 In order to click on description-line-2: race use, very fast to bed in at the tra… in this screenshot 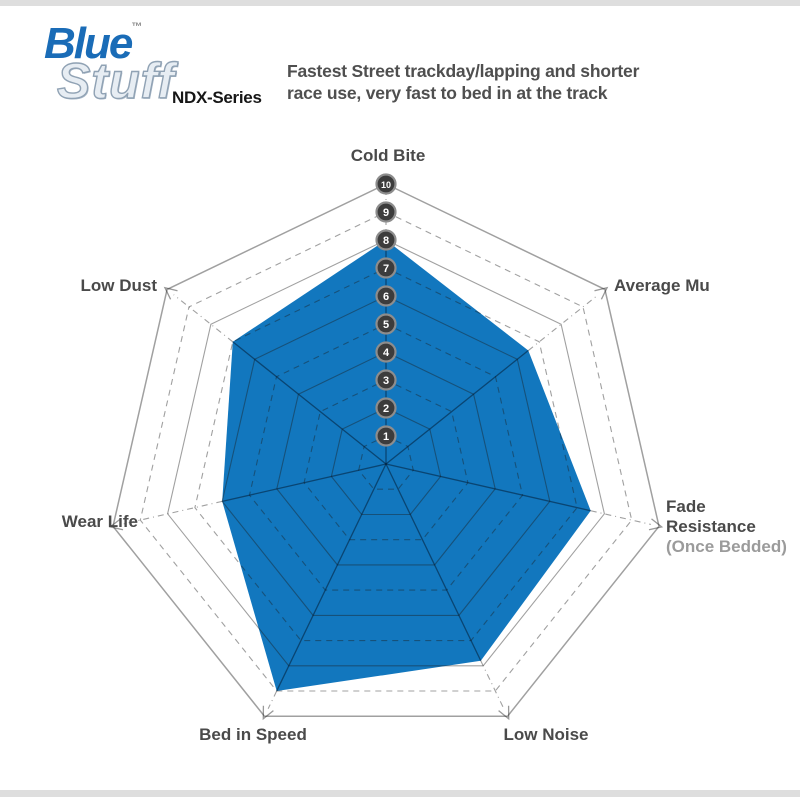, I will do `click(447, 93)`.